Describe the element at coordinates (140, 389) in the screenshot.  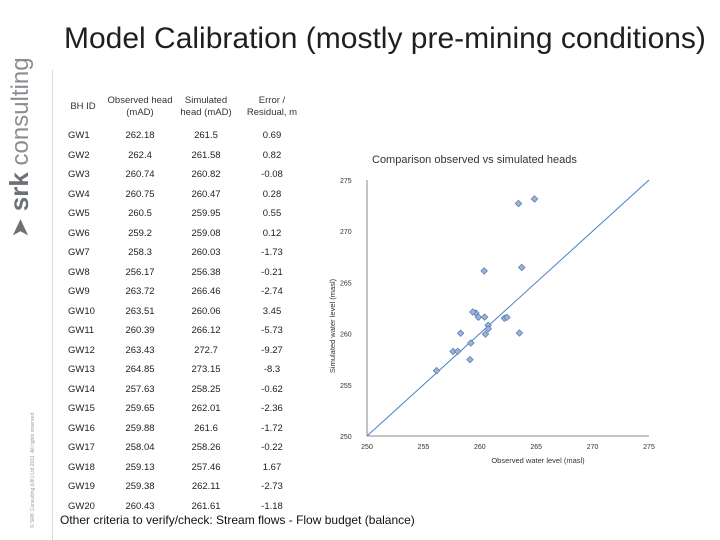
I see `cell-observed: 257.63` at that location.